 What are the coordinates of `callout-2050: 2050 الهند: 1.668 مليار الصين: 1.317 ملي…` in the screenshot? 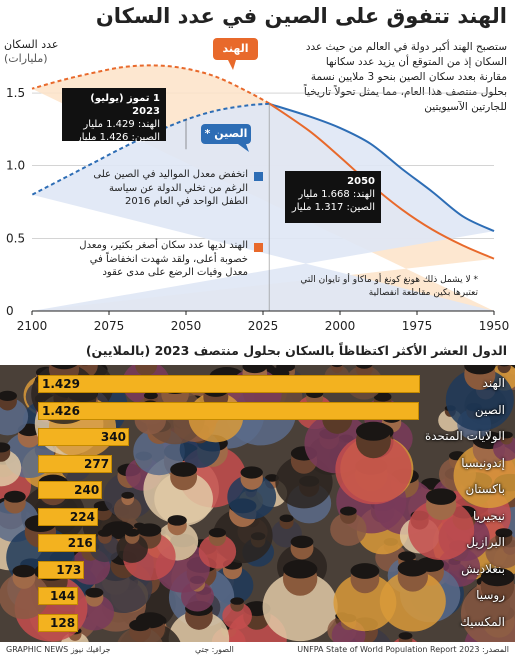 It's located at (333, 197).